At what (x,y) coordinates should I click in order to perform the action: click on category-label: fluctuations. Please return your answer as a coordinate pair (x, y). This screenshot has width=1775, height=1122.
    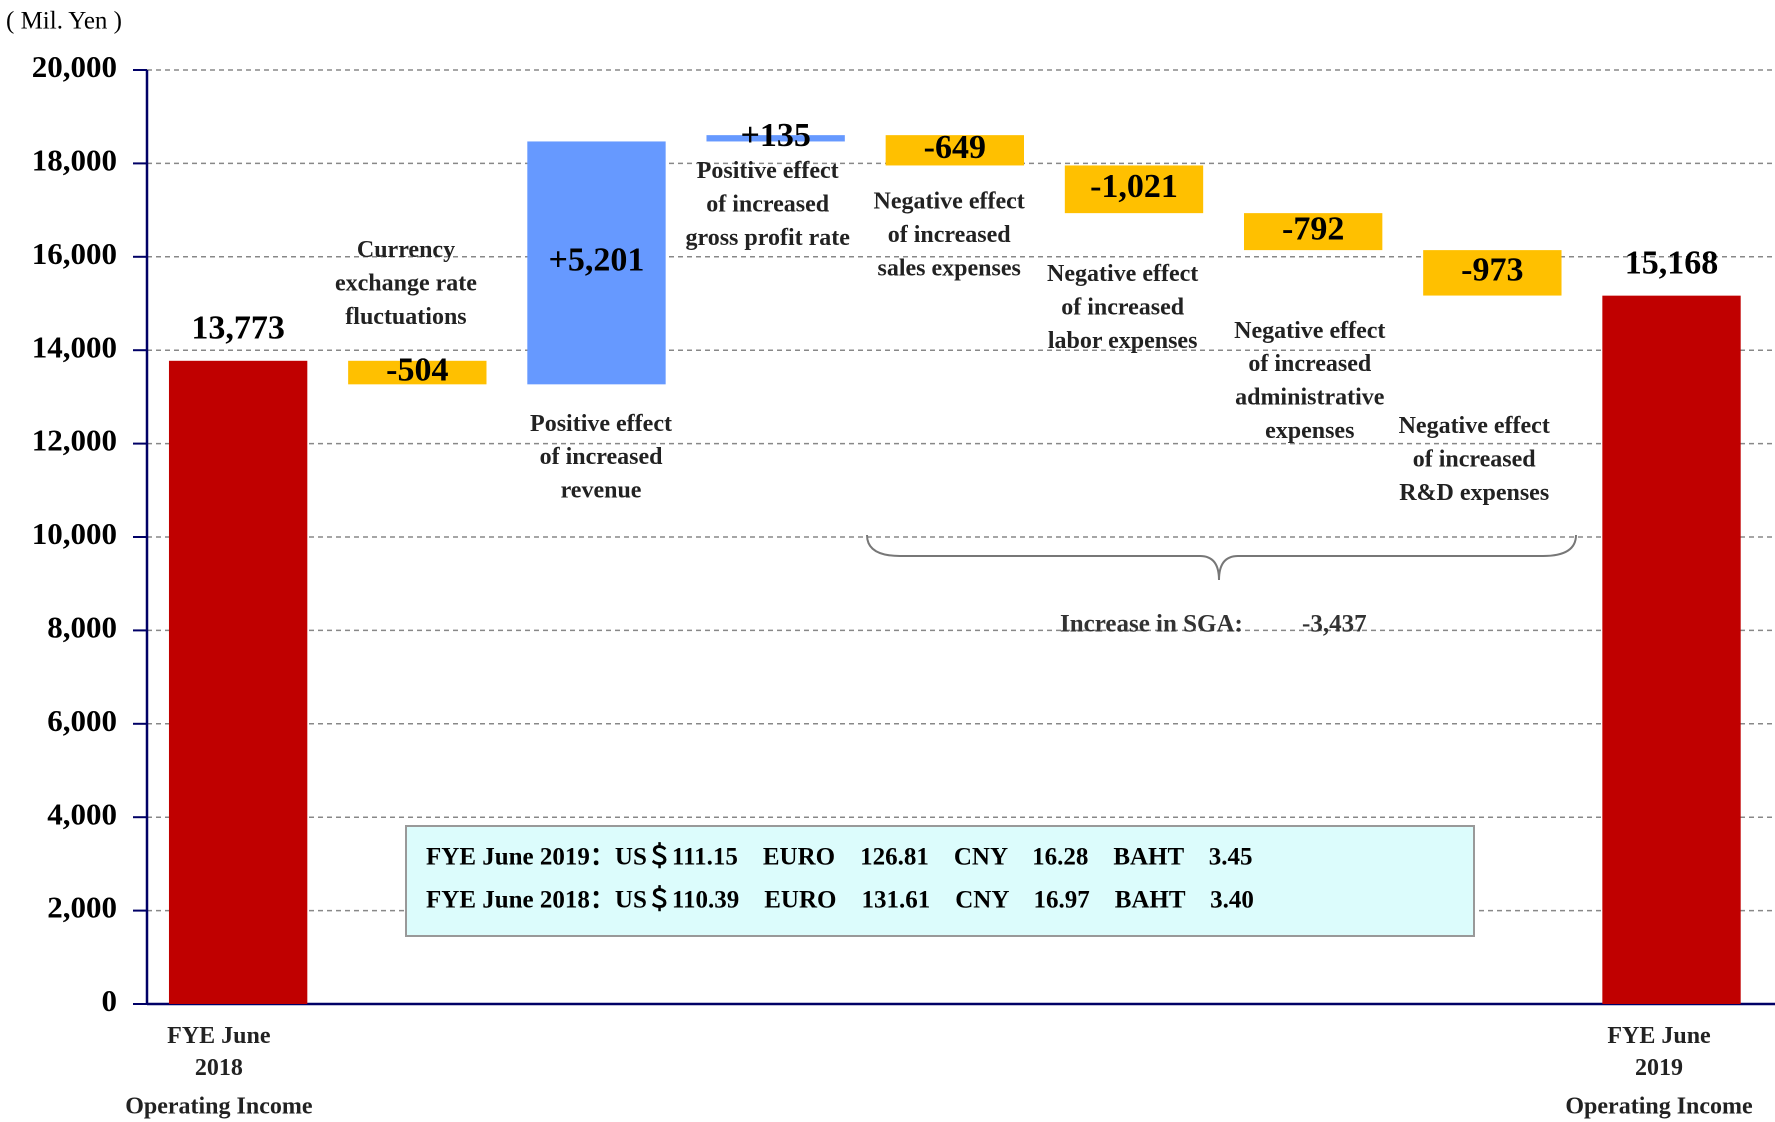
    Looking at the image, I should click on (405, 317).